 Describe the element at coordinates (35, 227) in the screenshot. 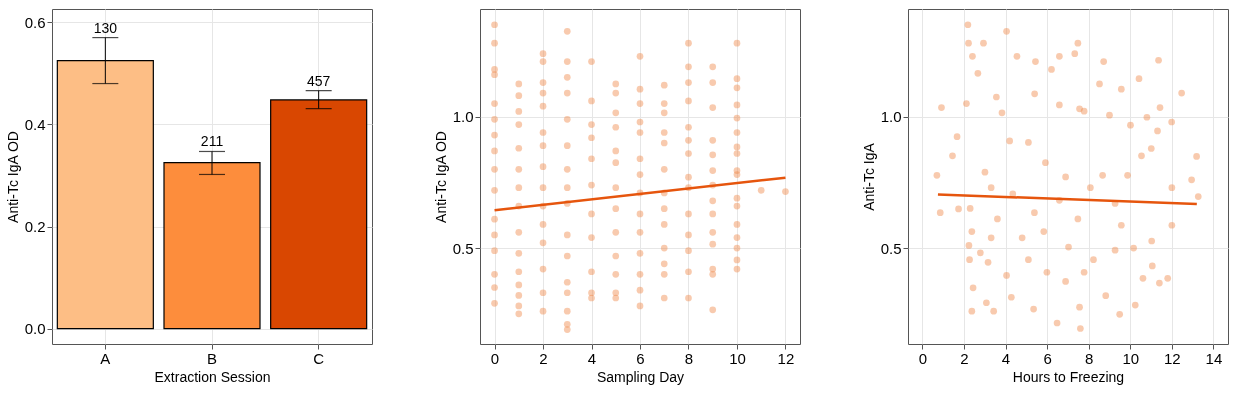

I see `y-tick-label: 0.2` at that location.